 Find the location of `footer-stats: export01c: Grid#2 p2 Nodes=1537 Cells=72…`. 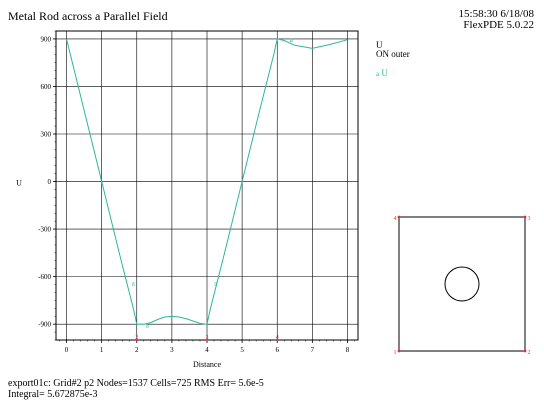

footer-stats: export01c: Grid#2 p2 Nodes=1537 Cells=72… is located at coordinates (136, 389).